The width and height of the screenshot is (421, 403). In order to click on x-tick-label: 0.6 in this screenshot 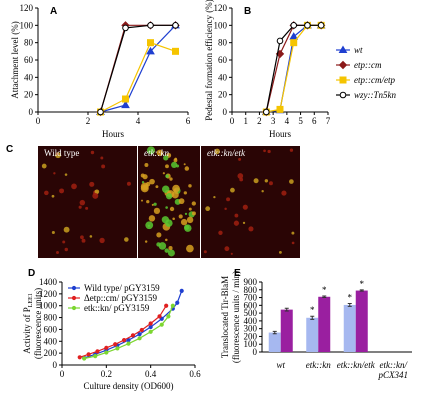, I will do `click(195, 374)`.